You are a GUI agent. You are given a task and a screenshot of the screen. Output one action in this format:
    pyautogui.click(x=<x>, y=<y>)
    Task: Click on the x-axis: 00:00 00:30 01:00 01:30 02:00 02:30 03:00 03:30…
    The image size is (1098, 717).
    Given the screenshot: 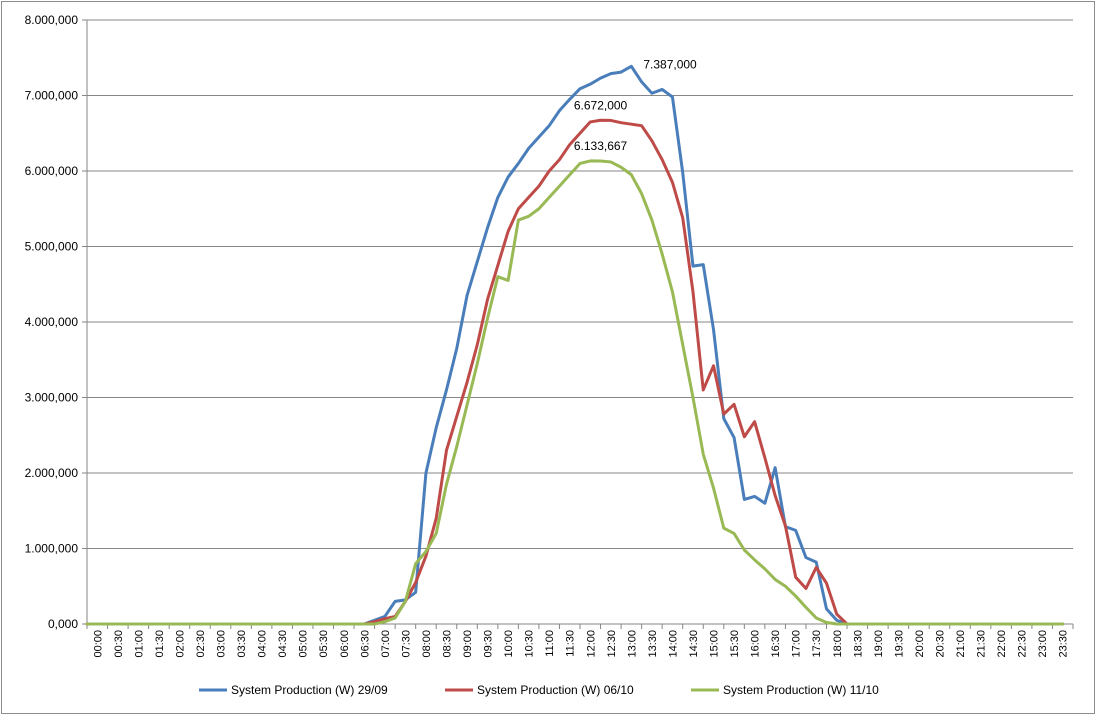 What is the action you would take?
    pyautogui.click(x=580, y=641)
    